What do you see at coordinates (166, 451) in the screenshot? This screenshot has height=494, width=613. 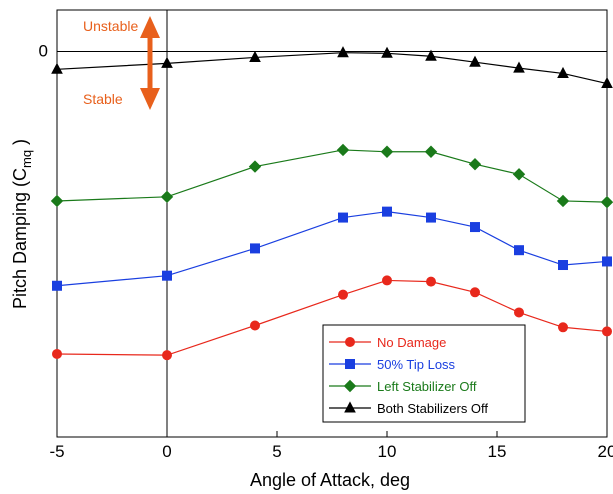 I see `x-tick-label: 0` at bounding box center [166, 451].